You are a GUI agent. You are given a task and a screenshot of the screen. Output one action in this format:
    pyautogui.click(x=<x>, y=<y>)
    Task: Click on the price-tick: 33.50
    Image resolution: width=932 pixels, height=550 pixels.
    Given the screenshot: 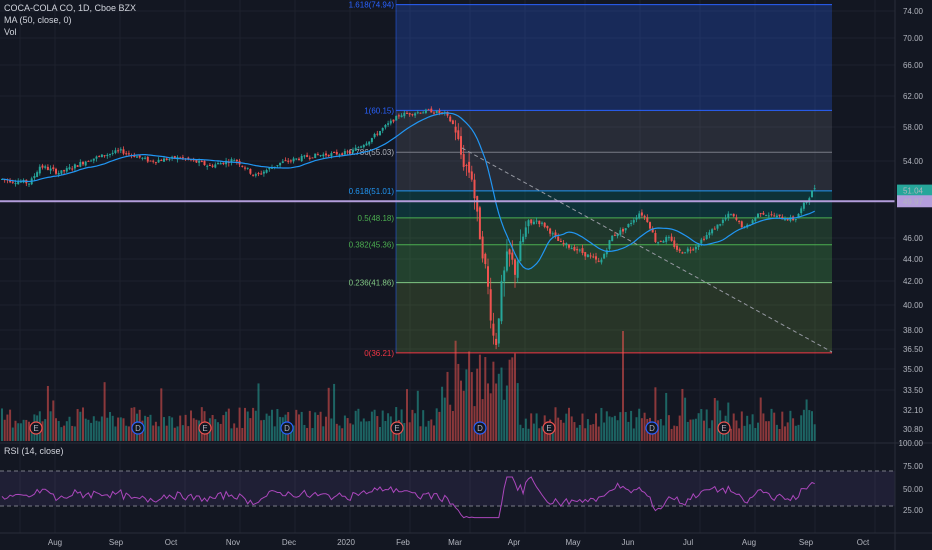 What is the action you would take?
    pyautogui.click(x=913, y=390)
    